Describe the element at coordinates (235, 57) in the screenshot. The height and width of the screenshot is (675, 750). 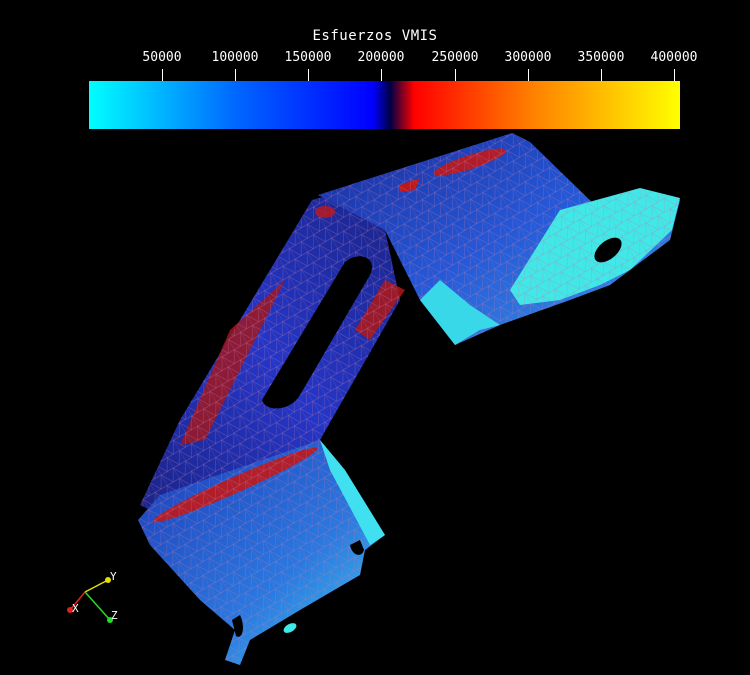
I see `legend-tick-label: 100000` at that location.